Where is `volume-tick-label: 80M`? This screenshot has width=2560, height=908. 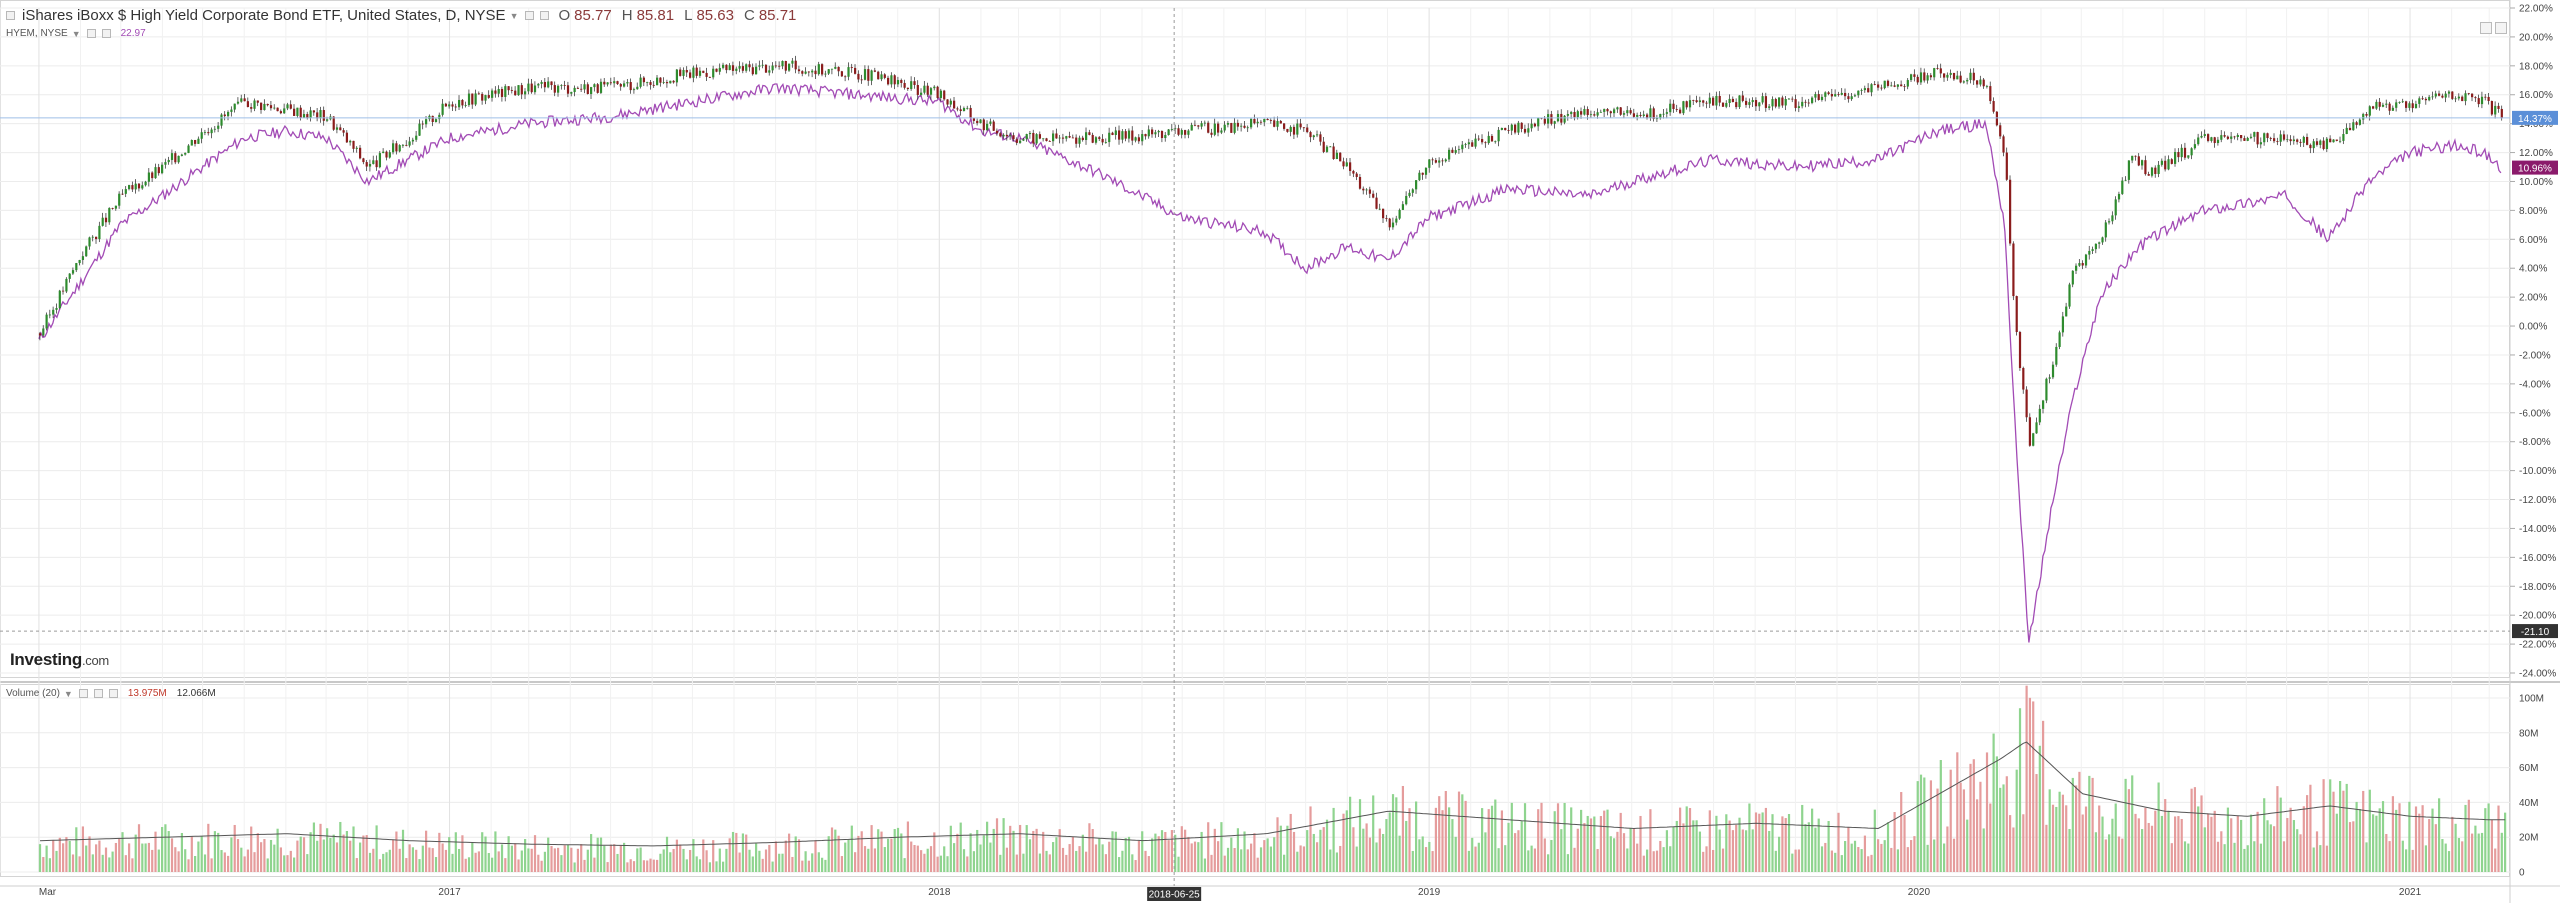
volume-tick-label: 80M is located at coordinates (2528, 733).